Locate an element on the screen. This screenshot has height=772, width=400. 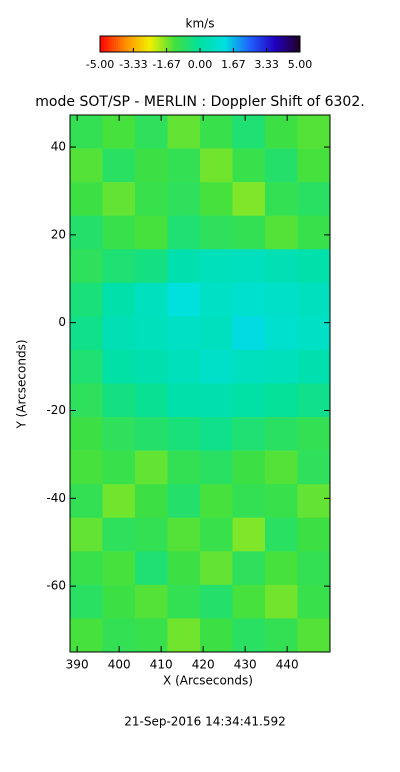
colorbar-tick-label: 0.00 is located at coordinates (200, 64).